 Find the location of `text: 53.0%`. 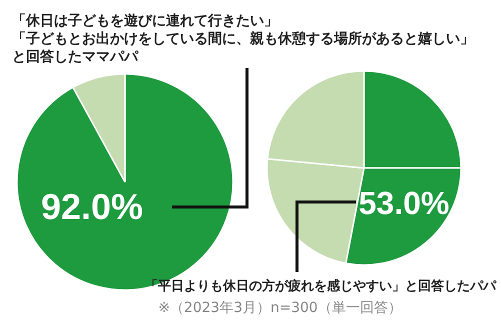

text: 53.0% is located at coordinates (404, 203).